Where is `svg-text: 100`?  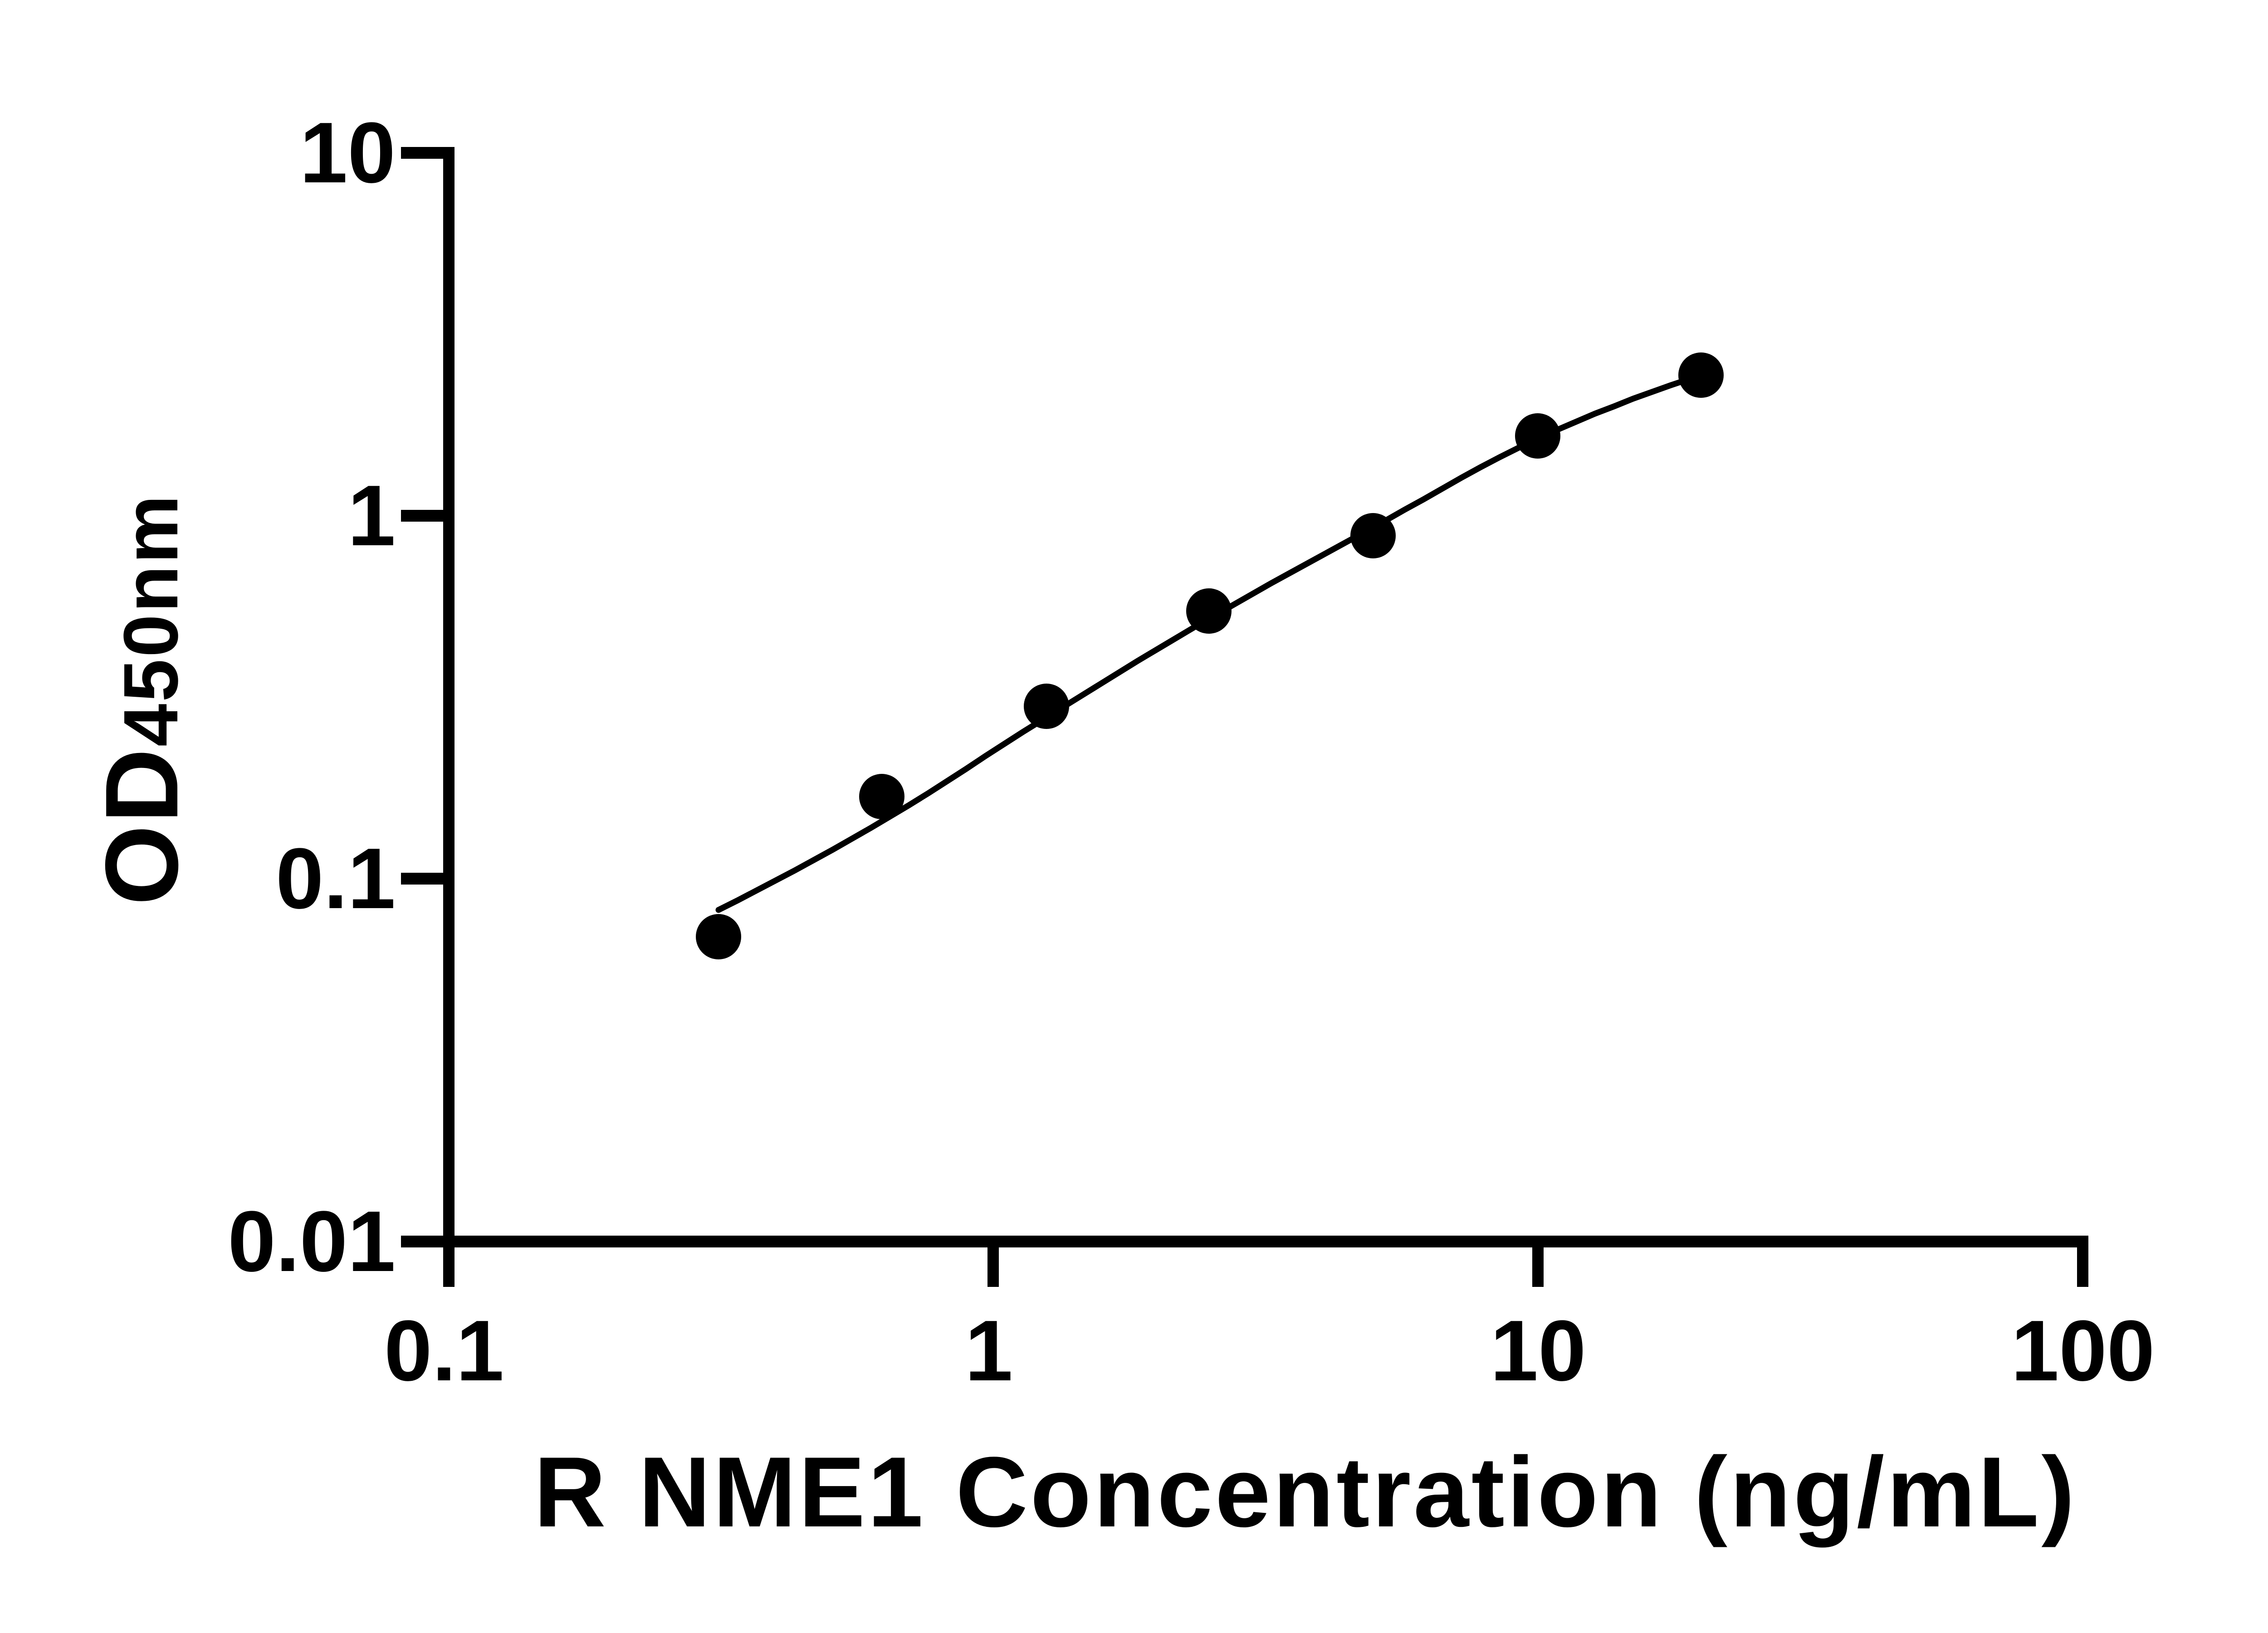
svg-text: 100 is located at coordinates (2083, 1351).